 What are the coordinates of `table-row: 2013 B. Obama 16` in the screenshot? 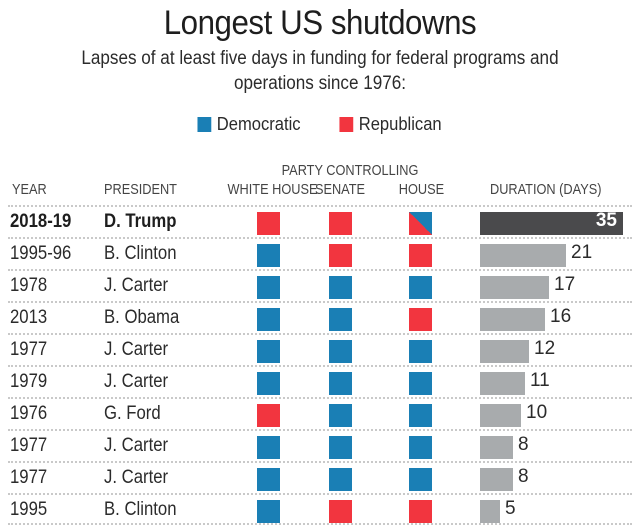 It's located at (320, 317).